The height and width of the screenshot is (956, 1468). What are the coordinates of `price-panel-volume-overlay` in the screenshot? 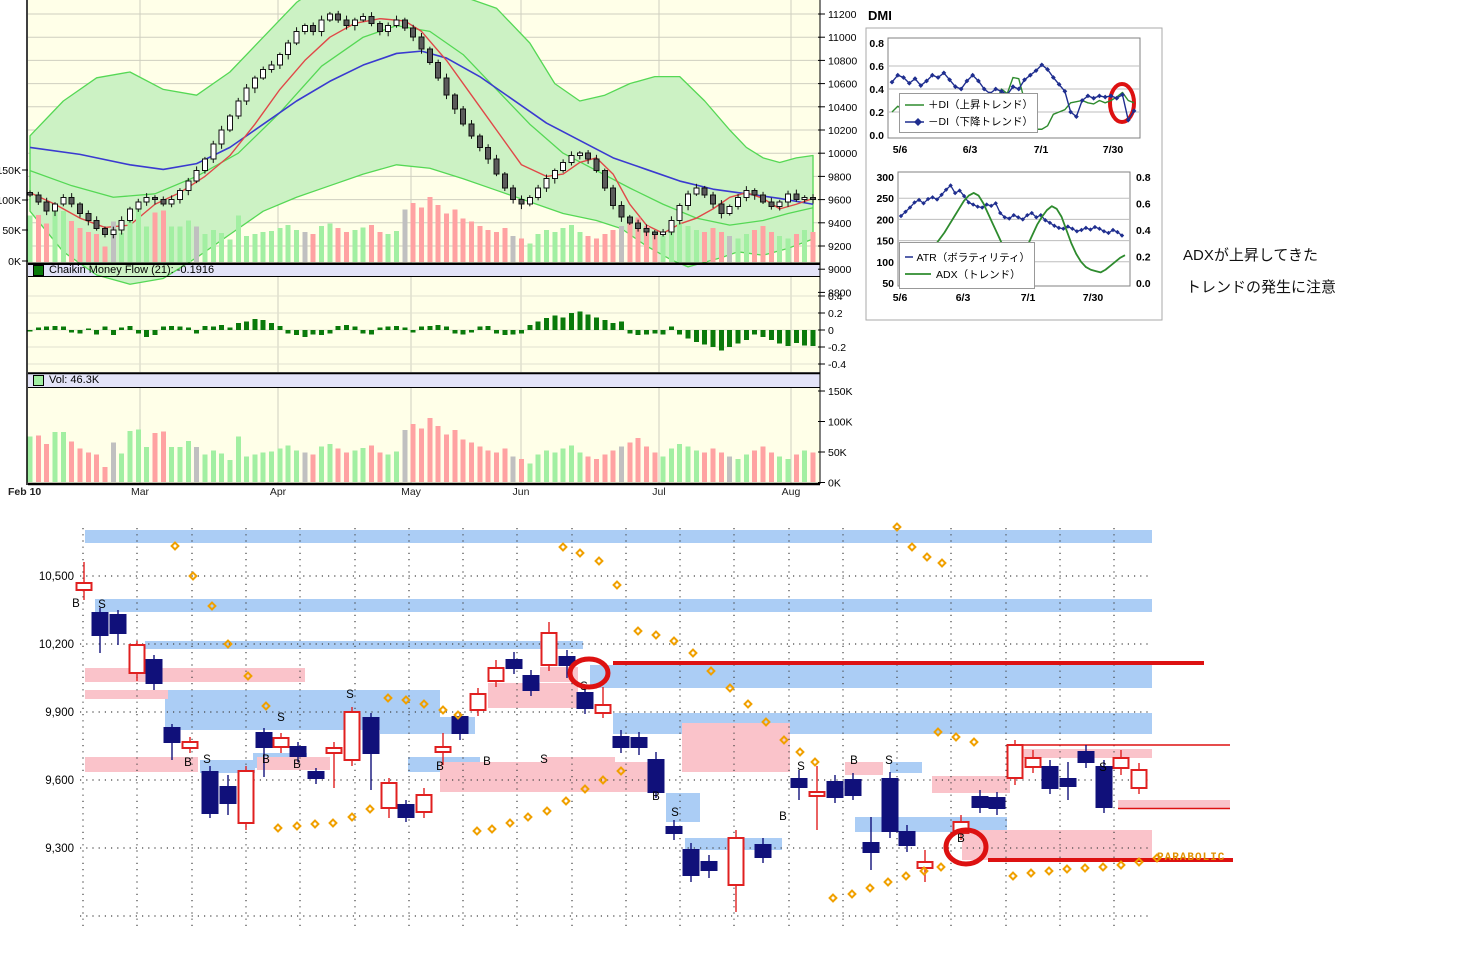 It's located at (421, 229).